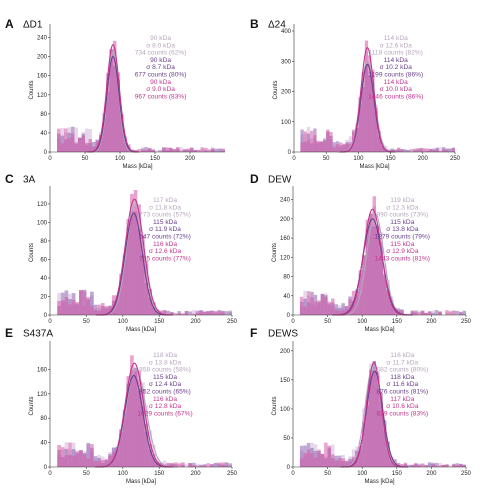 This screenshot has width=490, height=500. I want to click on fit-annotation-sigma: σ 12.8 kDa, so click(165, 406).